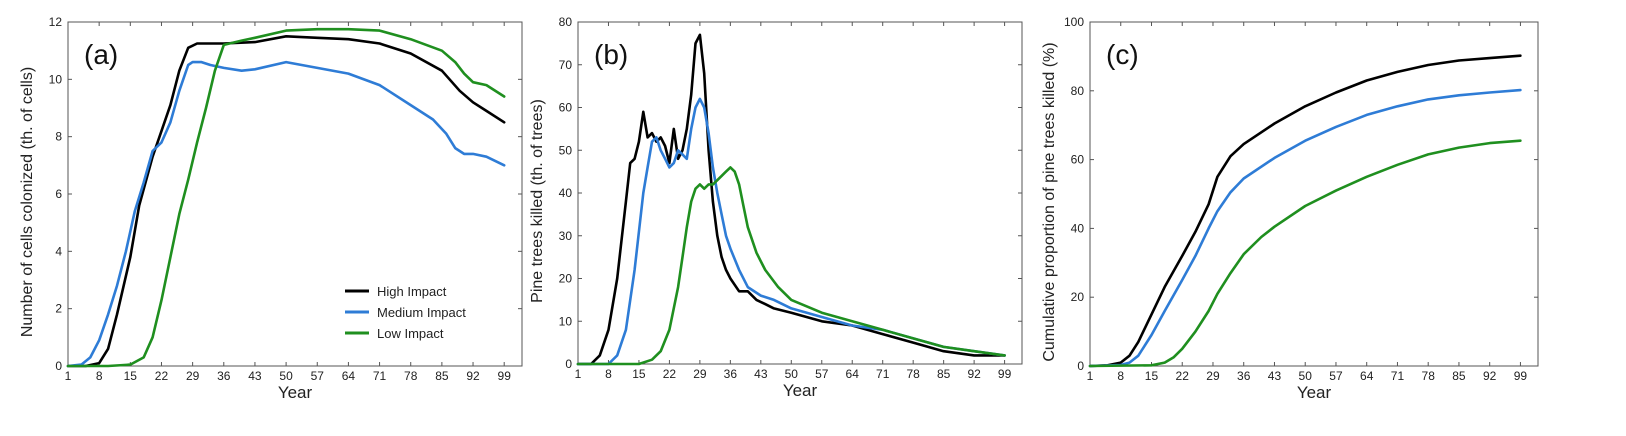 The width and height of the screenshot is (1626, 436). What do you see at coordinates (1122, 54) in the screenshot?
I see `panel-label: (c)` at bounding box center [1122, 54].